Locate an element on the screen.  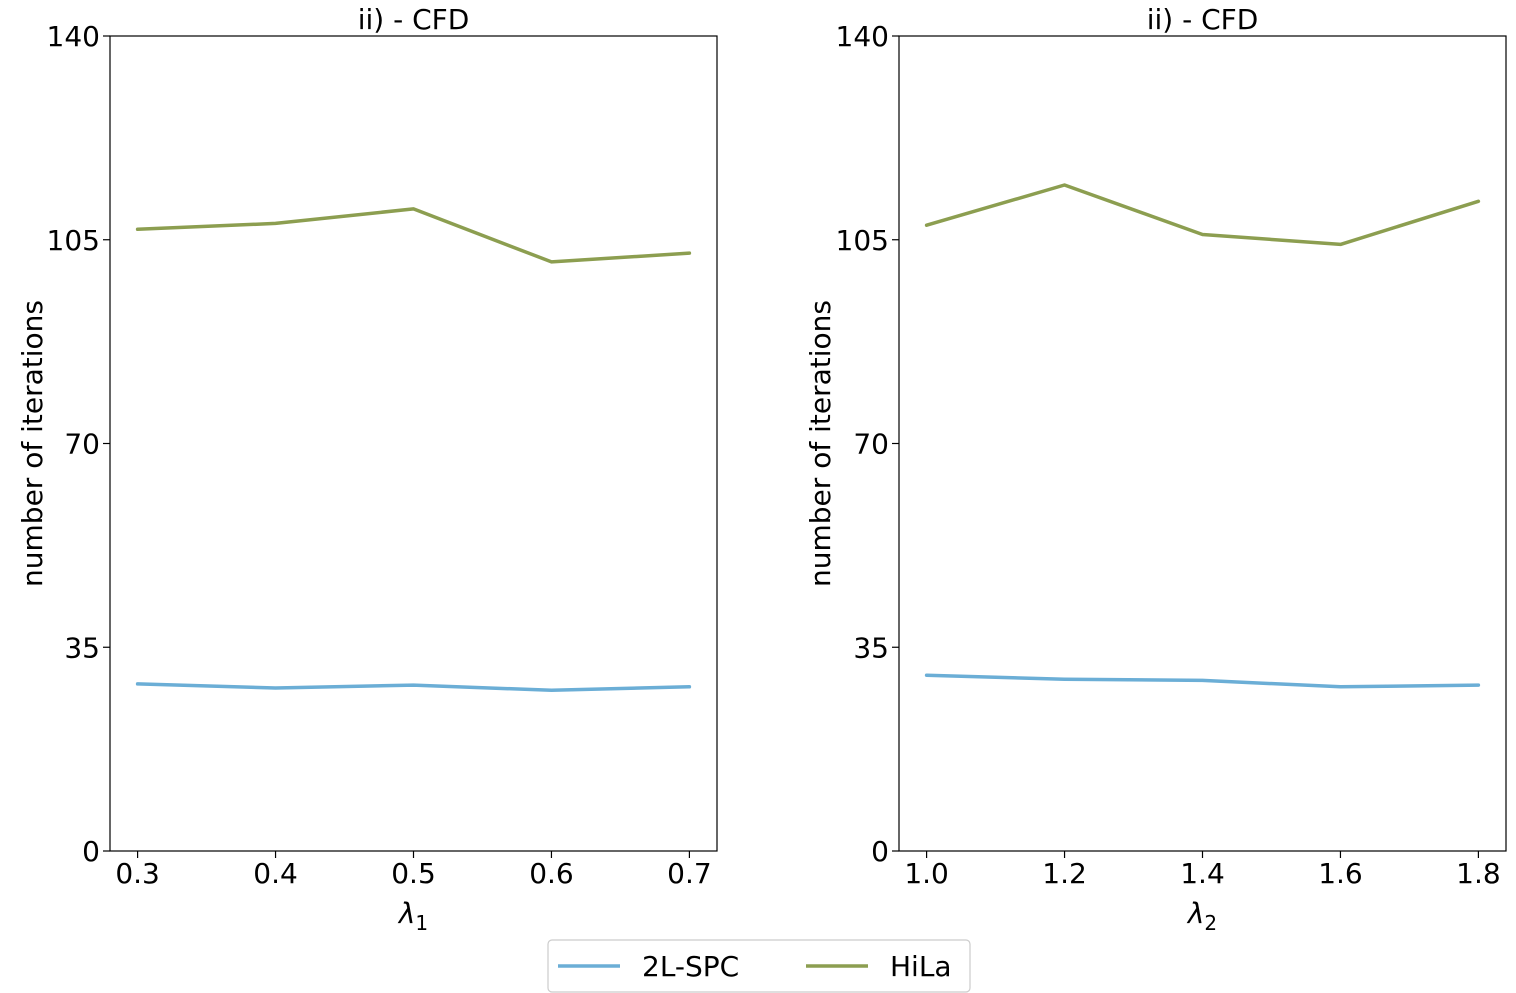
x-tick-label: 1.6 is located at coordinates (1340, 873).